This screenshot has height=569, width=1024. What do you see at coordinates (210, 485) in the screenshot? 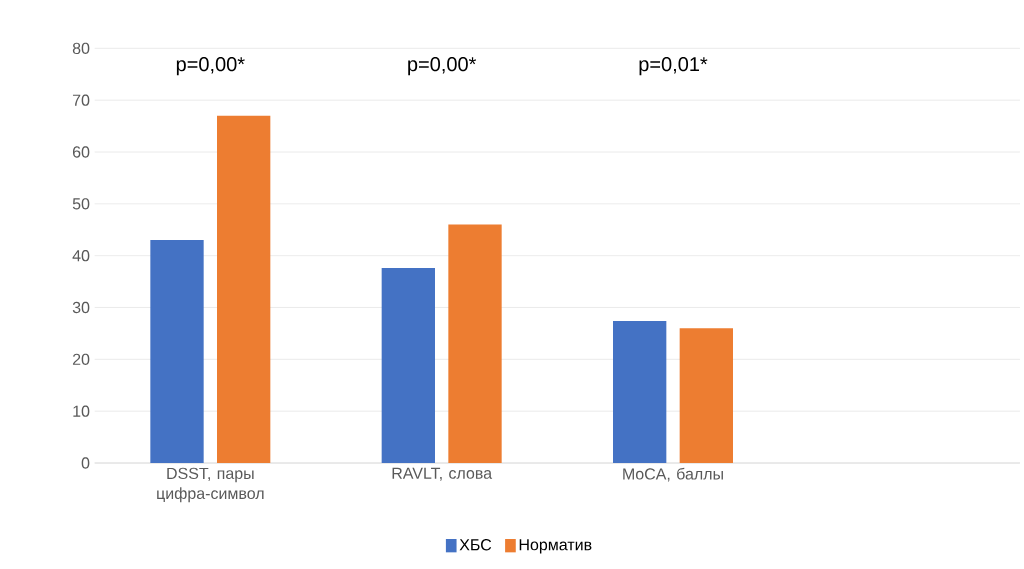
I see `x-tick-label: DSST, пары цифра-символ` at bounding box center [210, 485].